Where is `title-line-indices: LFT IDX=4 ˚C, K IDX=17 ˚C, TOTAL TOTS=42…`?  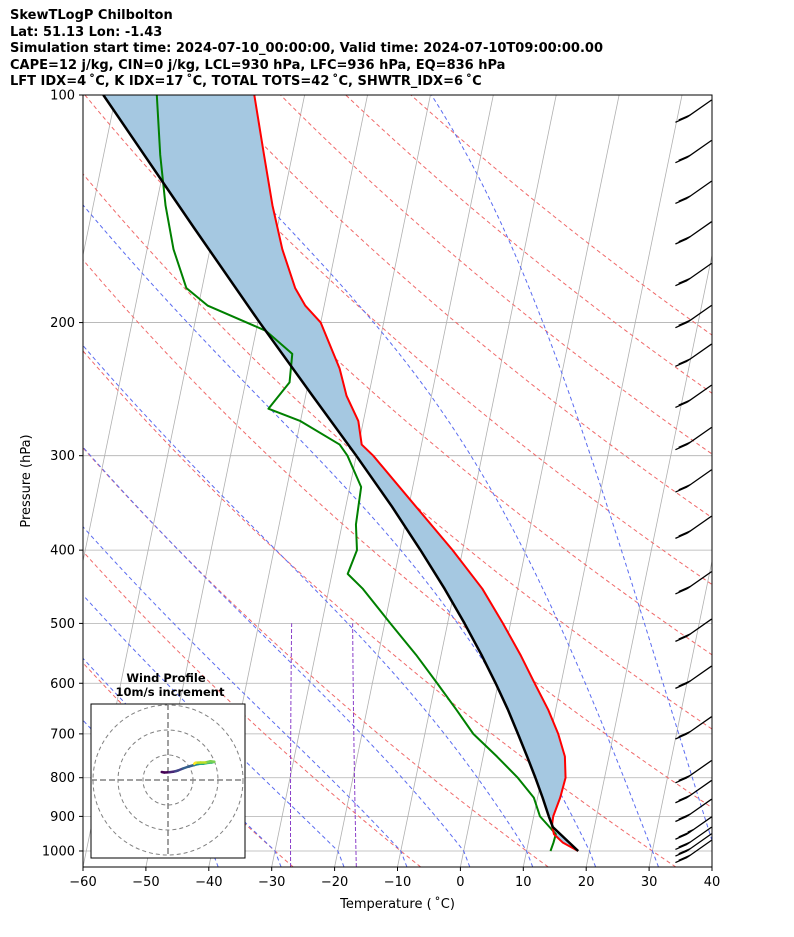 title-line-indices: LFT IDX=4 ˚C, K IDX=17 ˚C, TOTAL TOTS=42… is located at coordinates (246, 81).